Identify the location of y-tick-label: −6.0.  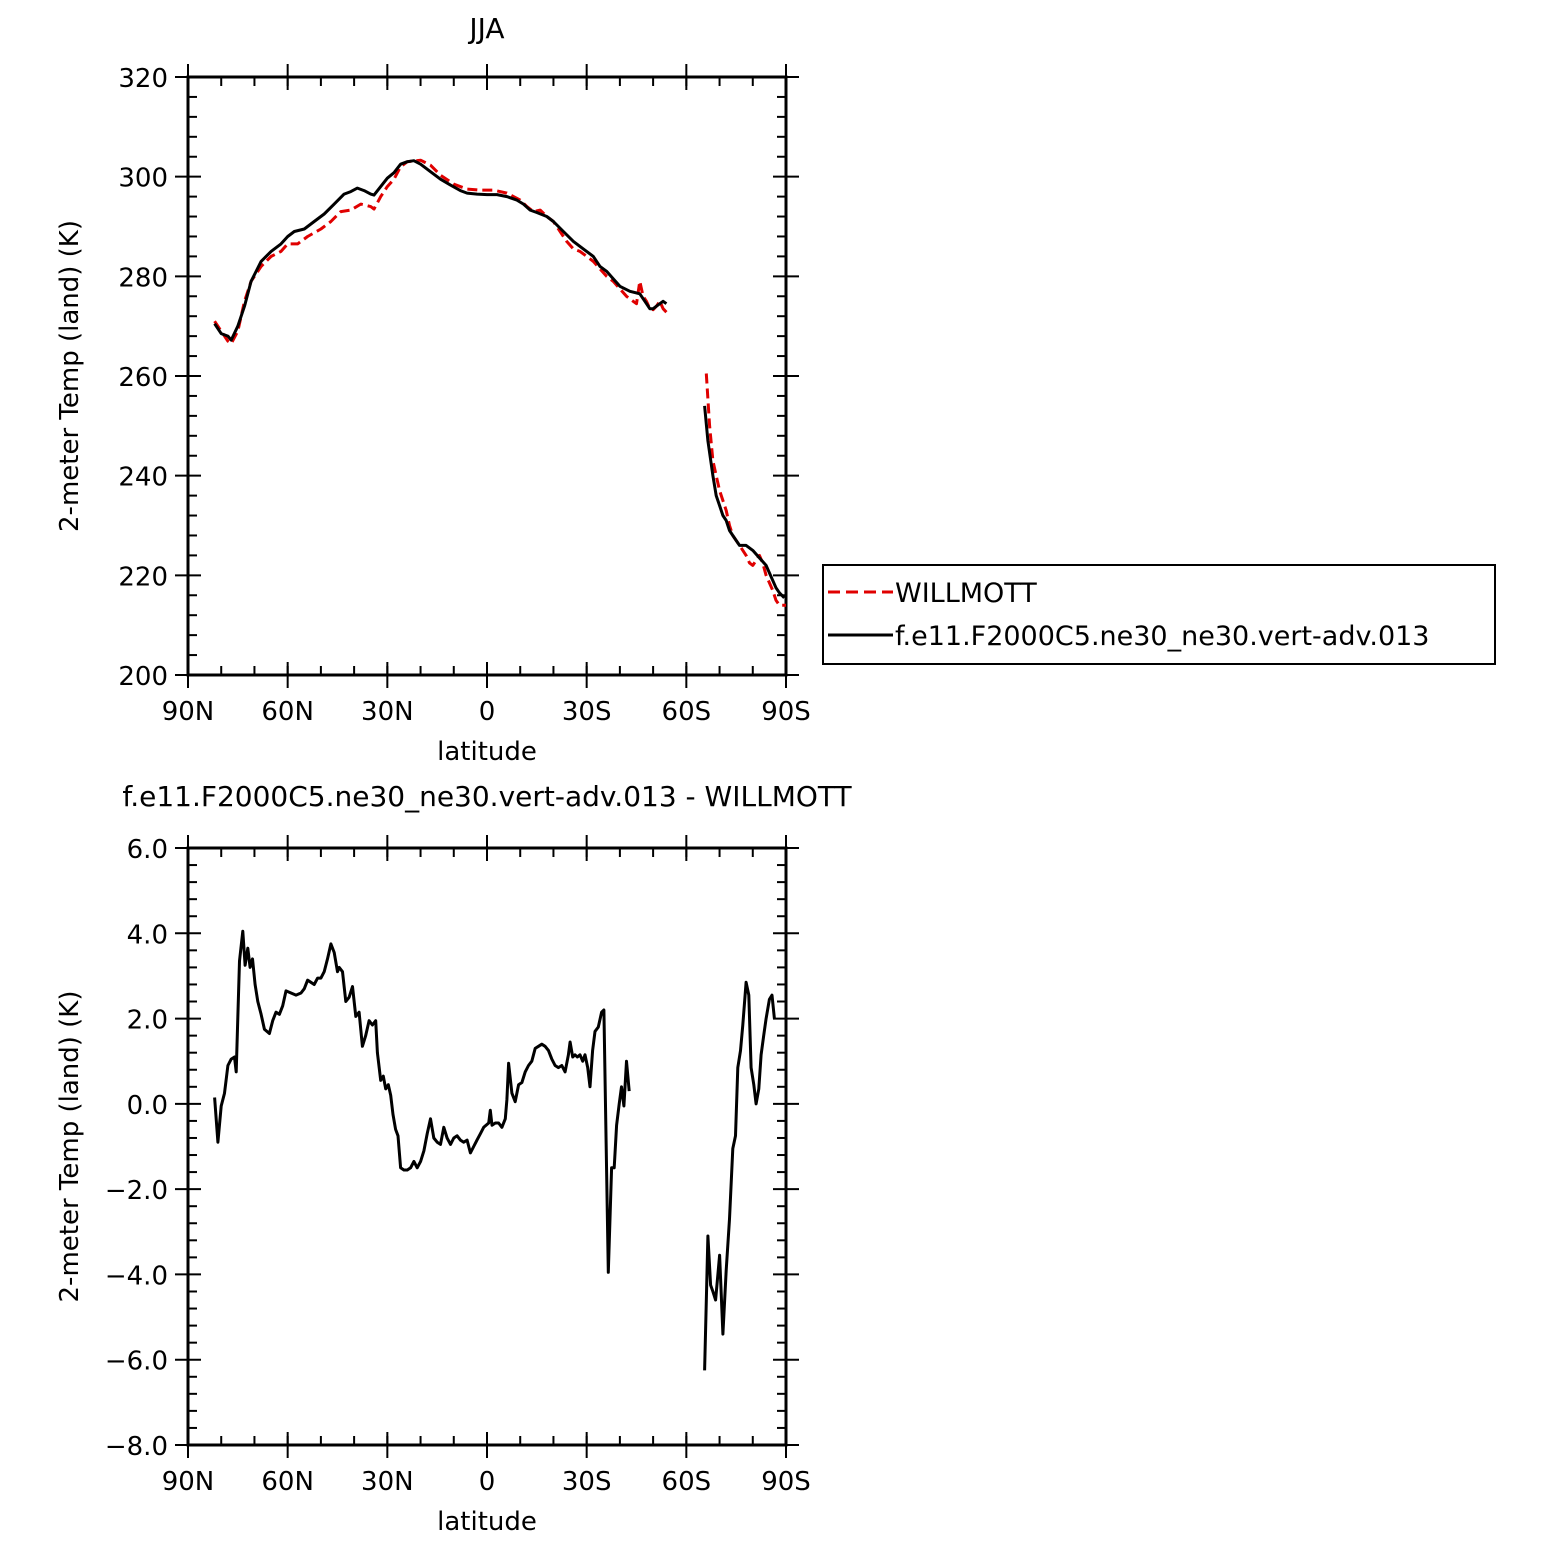
(136, 1362).